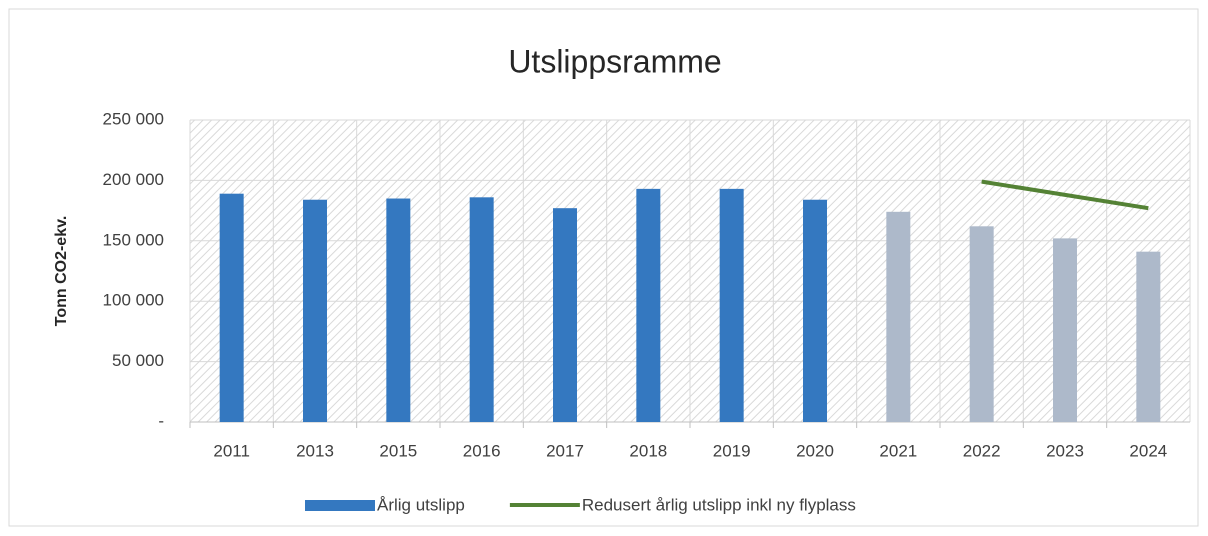 The image size is (1208, 536). Describe the element at coordinates (648, 450) in the screenshot. I see `x-tick-label: 2018` at that location.